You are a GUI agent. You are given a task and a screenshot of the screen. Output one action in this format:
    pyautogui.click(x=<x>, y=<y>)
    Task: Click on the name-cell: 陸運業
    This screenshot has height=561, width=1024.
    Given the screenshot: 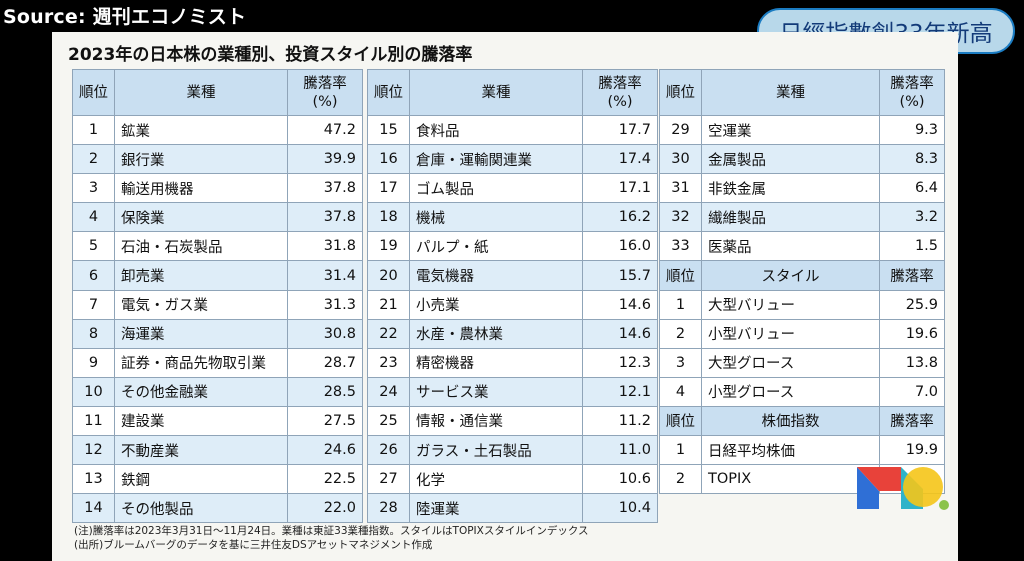 What is the action you would take?
    pyautogui.click(x=496, y=508)
    